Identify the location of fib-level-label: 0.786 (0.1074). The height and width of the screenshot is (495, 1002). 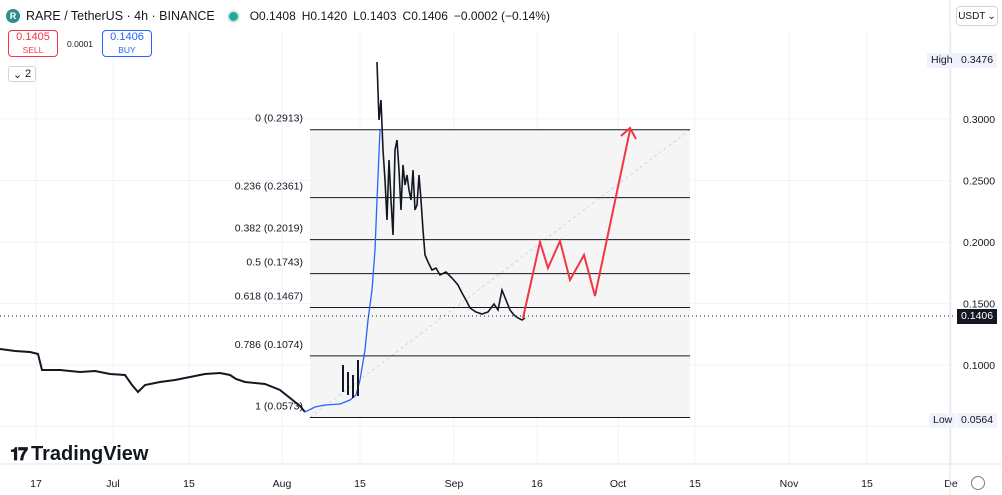
(269, 345).